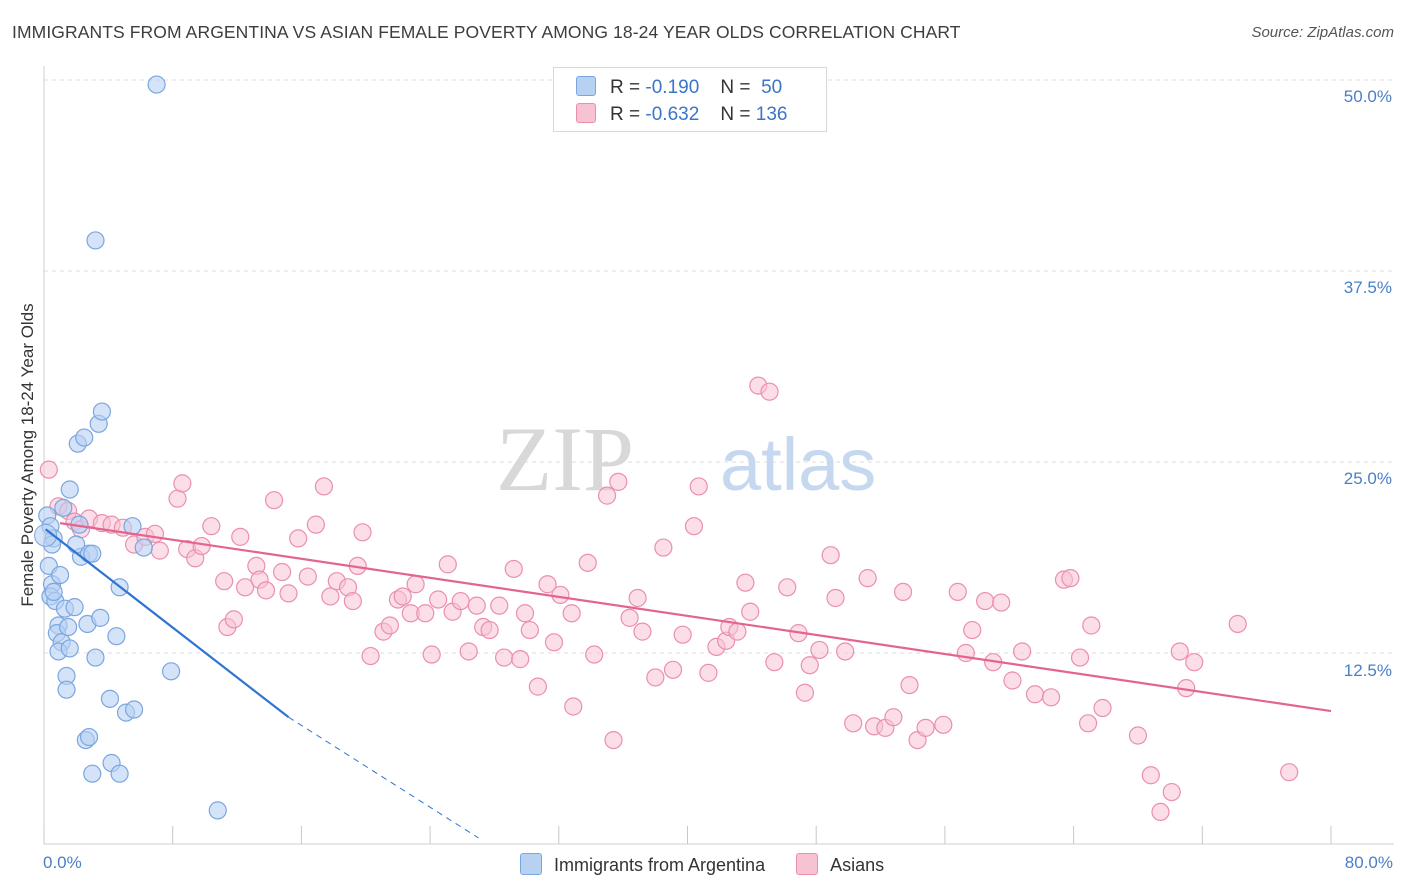 This screenshot has width=1406, height=892. I want to click on watermark-atlas: atlas, so click(798, 464).